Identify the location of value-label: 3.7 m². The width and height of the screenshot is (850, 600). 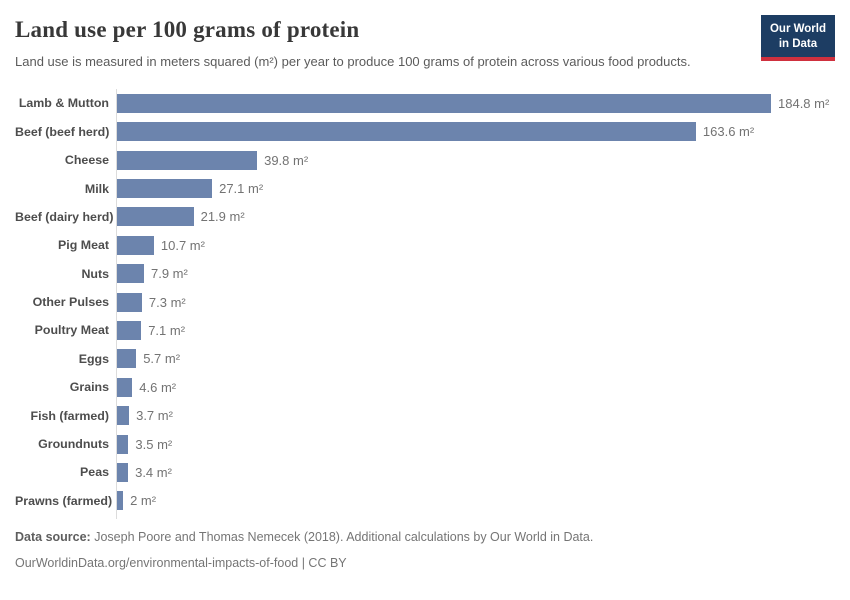
(154, 416).